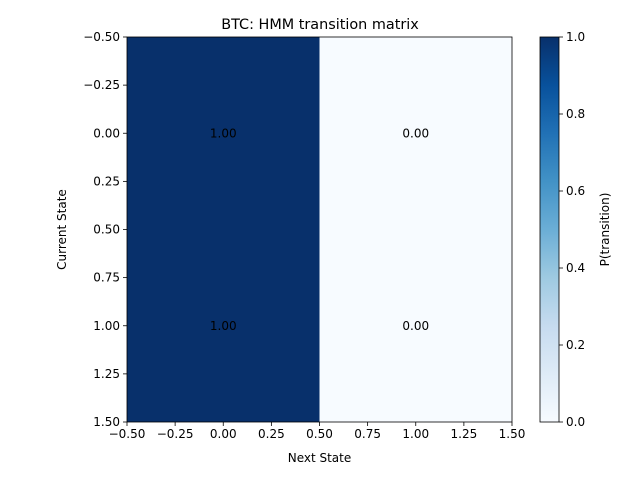 This screenshot has height=480, width=640. Describe the element at coordinates (101, 85) in the screenshot. I see `y-tick-label: −0.25` at that location.